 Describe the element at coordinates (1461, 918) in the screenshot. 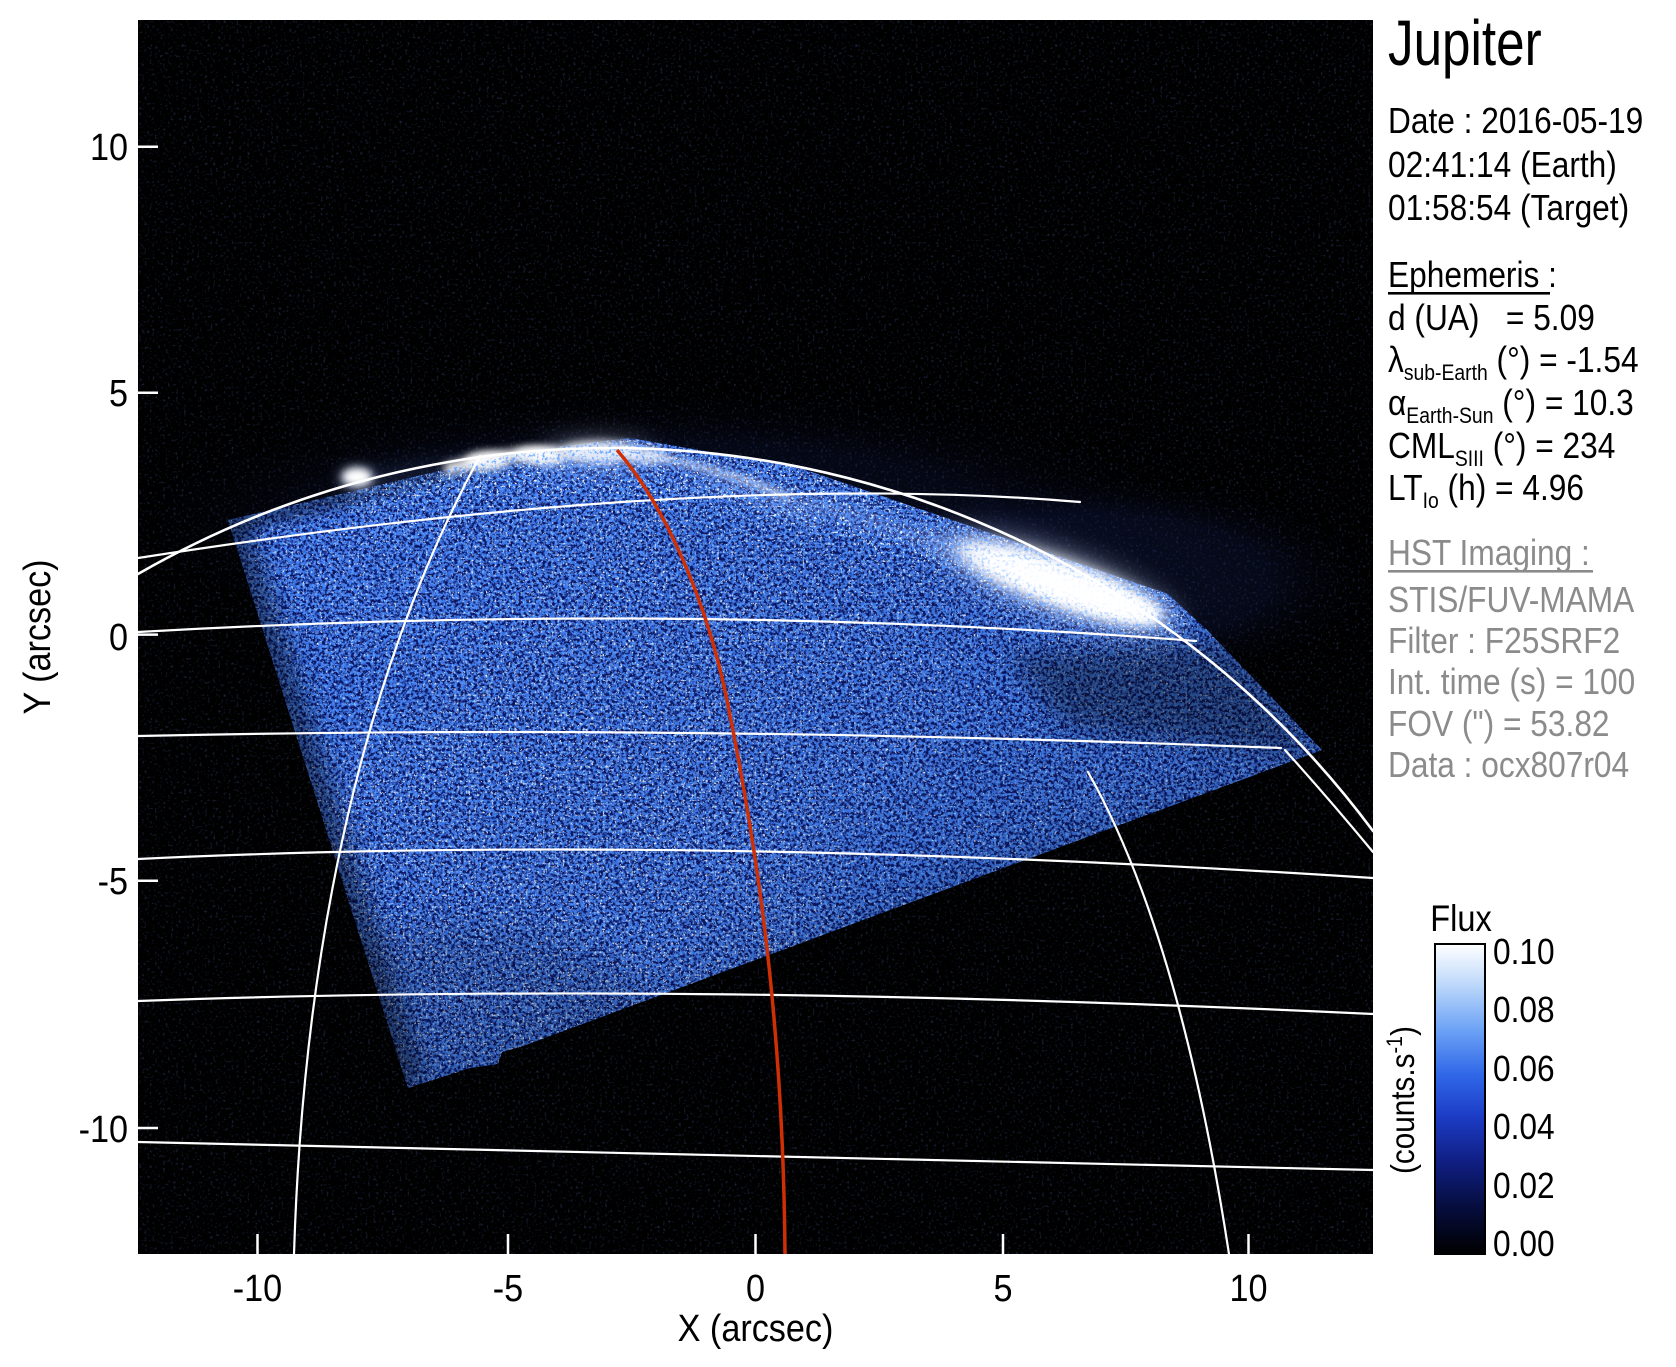

I see `svg-text: Flux` at that location.